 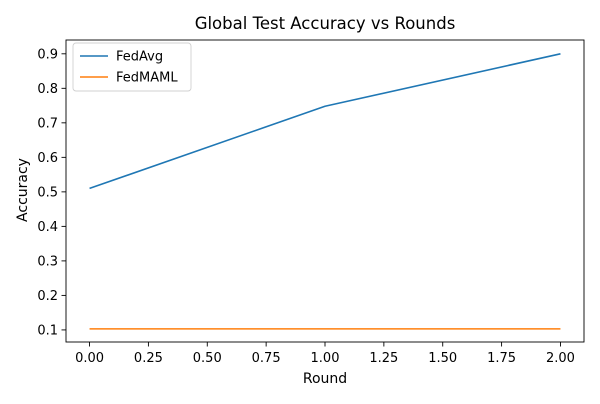 I want to click on y-tick-label: 0.7, so click(x=47, y=123).